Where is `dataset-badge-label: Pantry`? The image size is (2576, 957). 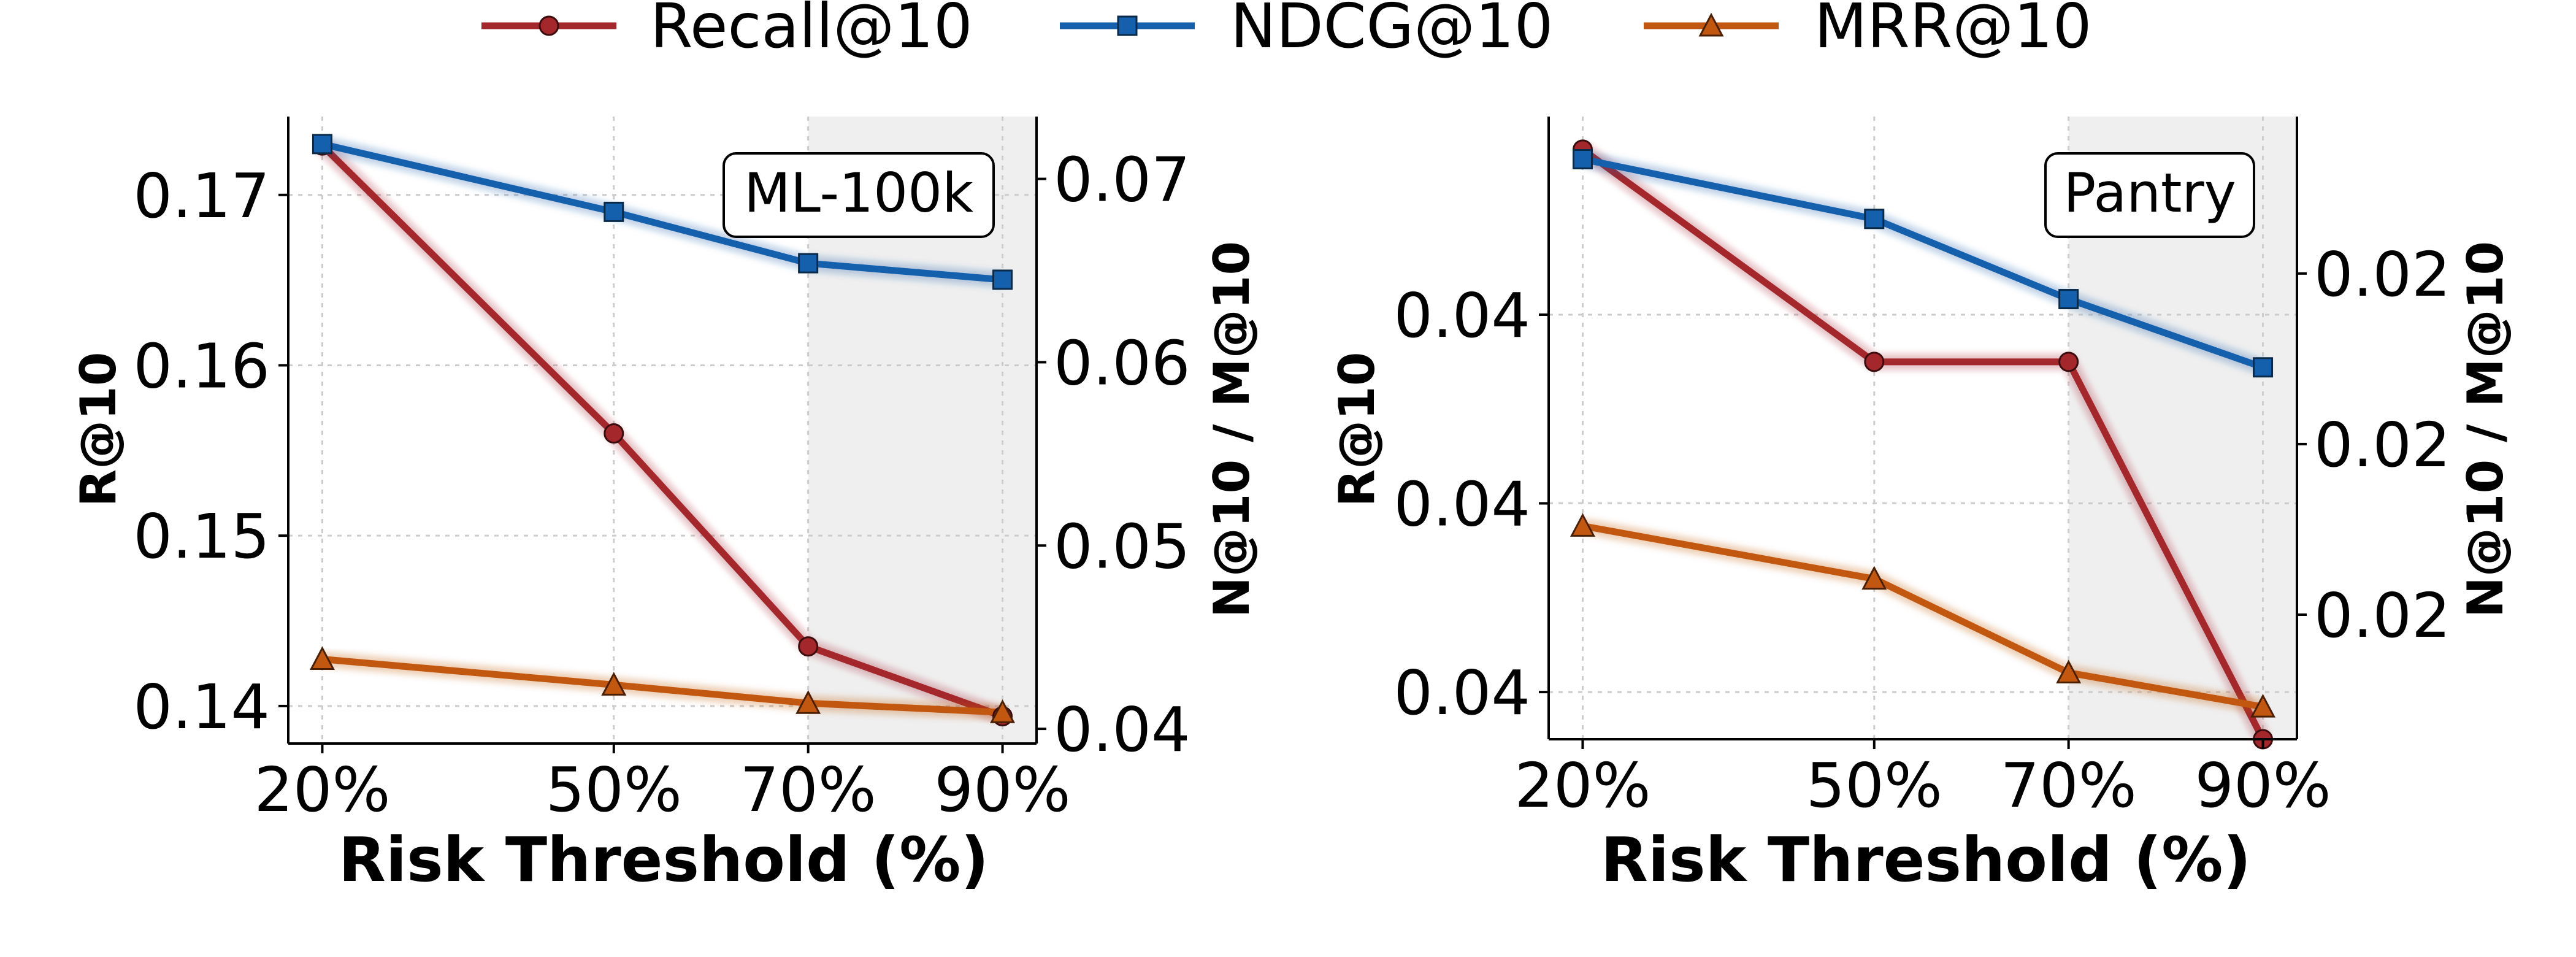
dataset-badge-label: Pantry is located at coordinates (2149, 193).